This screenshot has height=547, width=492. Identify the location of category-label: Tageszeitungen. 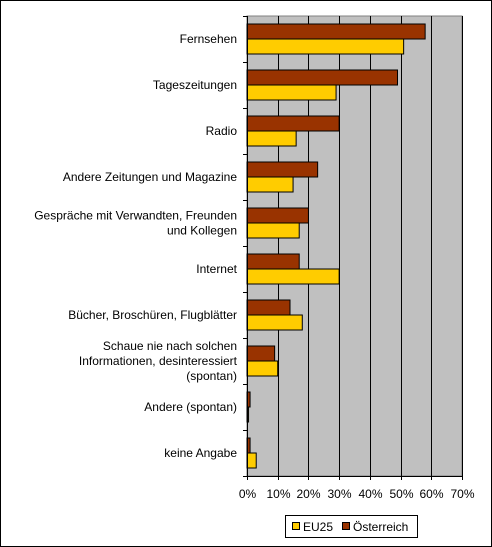
(195, 85).